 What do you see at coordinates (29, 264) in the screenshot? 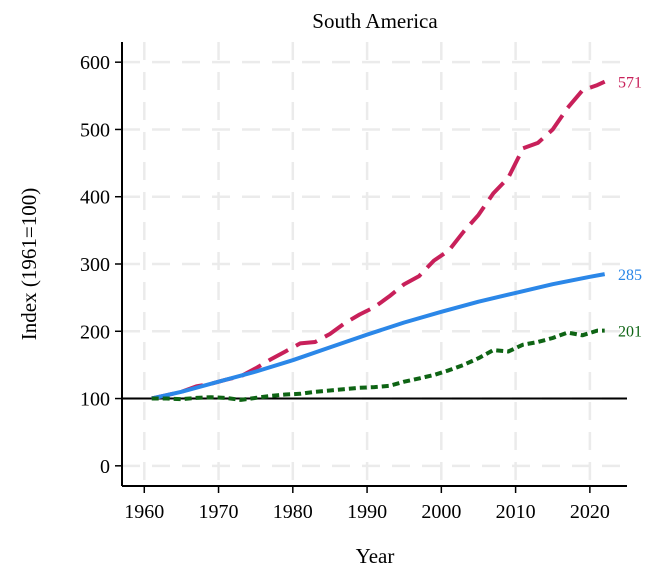
I see `y-axis-title: Index (1961=100)` at bounding box center [29, 264].